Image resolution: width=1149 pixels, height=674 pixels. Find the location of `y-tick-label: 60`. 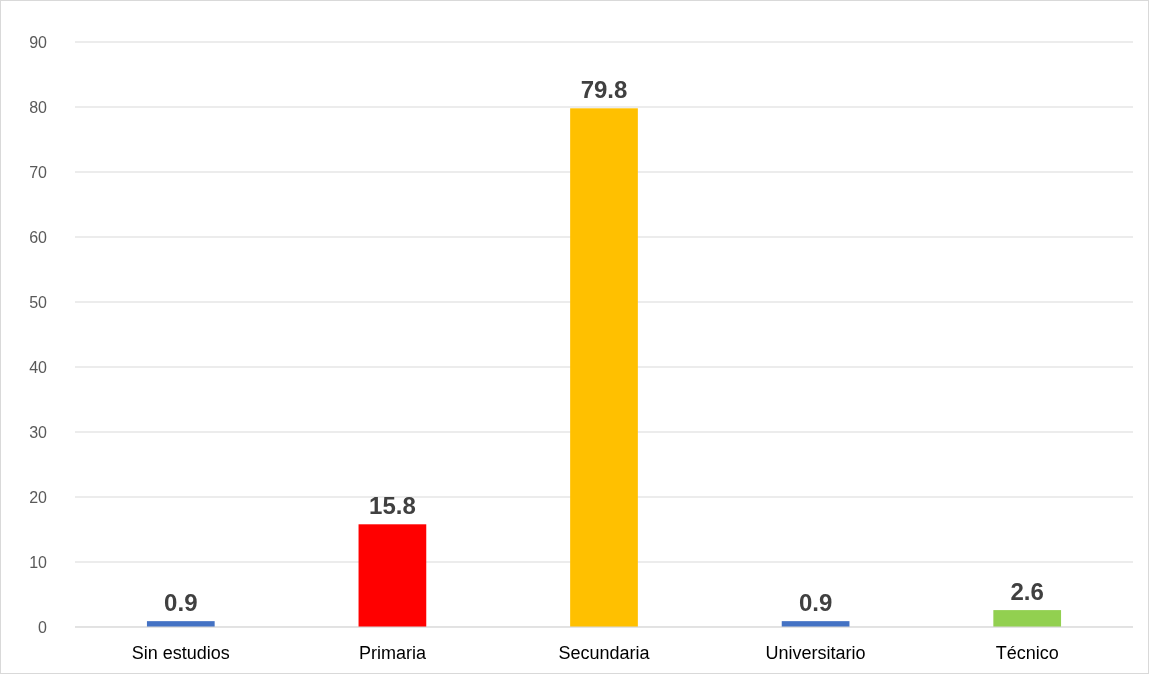

y-tick-label: 60 is located at coordinates (38, 237).